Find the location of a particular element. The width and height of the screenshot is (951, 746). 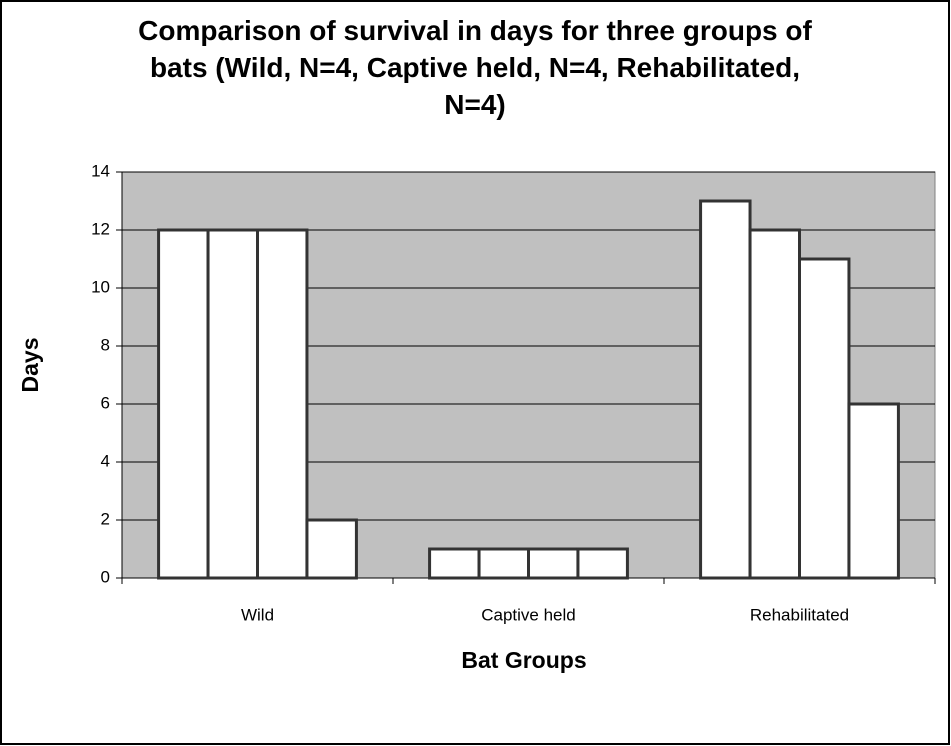

y-tick-label: 8 is located at coordinates (105, 344).